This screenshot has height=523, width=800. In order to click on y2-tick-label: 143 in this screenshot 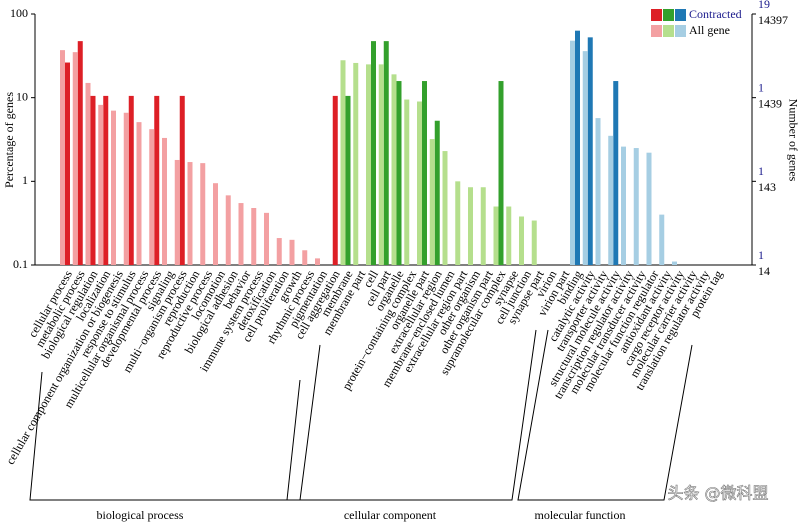, I will do `click(767, 187)`.